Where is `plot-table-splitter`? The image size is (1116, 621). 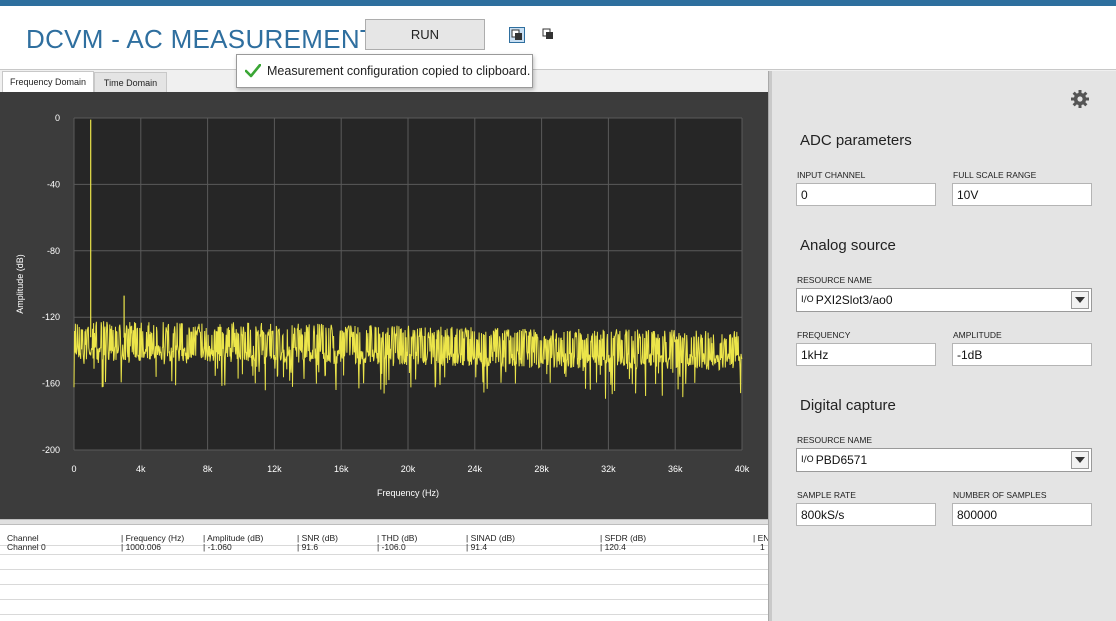 plot-table-splitter is located at coordinates (384, 522).